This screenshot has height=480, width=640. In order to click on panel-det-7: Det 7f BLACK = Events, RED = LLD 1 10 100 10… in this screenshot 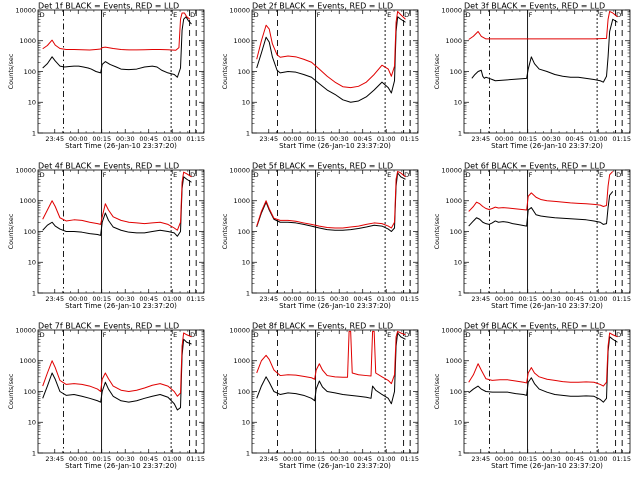, I will do `click(106, 396)`.